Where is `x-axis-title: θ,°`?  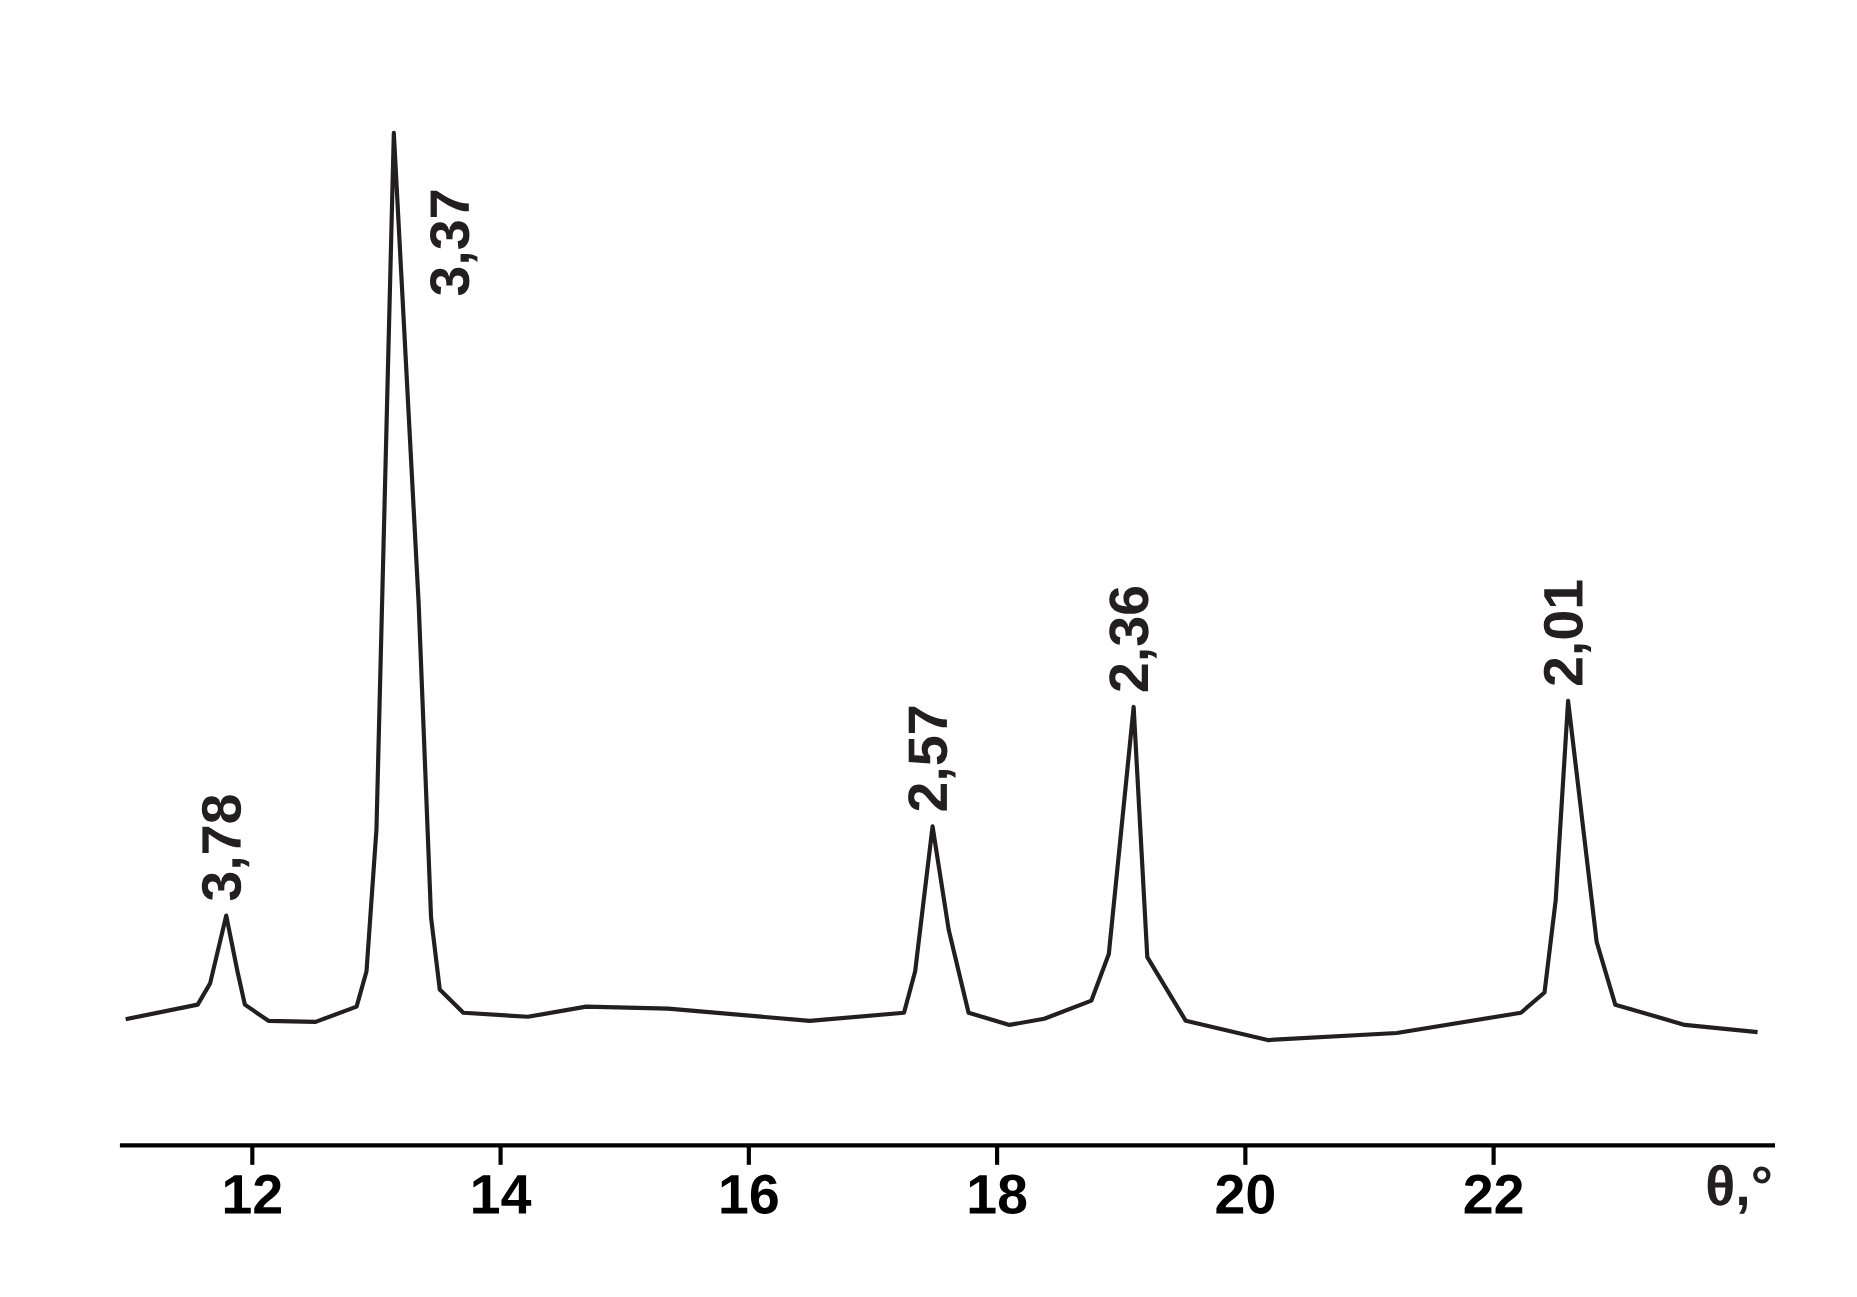 x-axis-title: θ,° is located at coordinates (1739, 1189).